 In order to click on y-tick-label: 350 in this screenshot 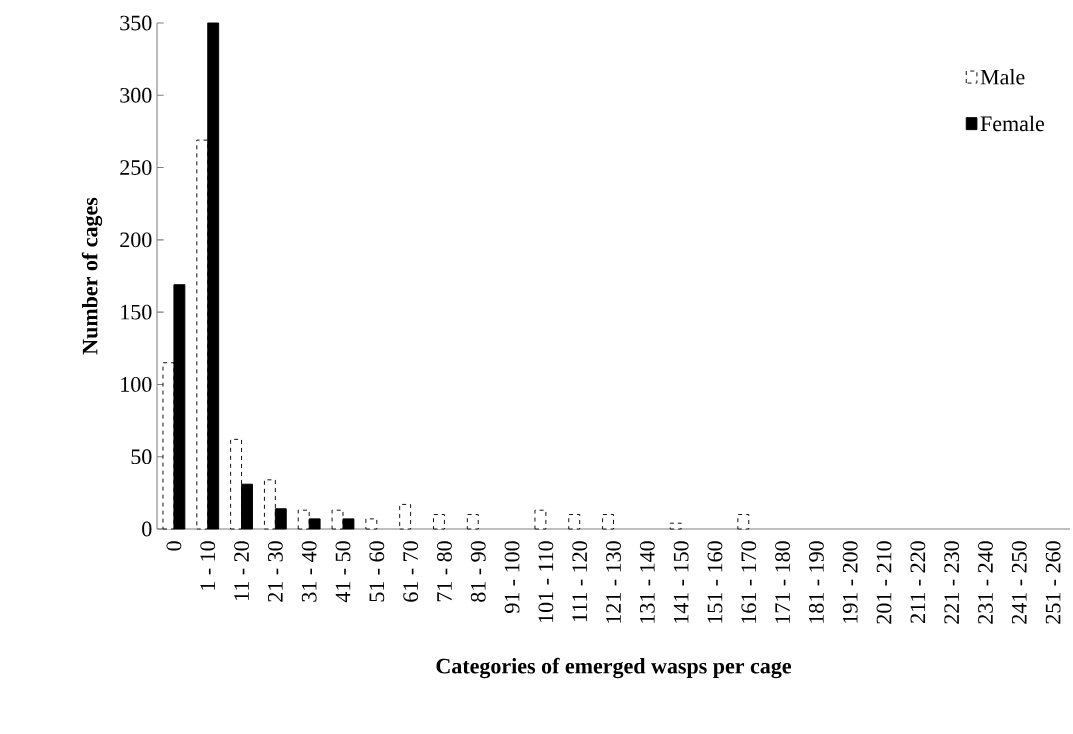, I will do `click(136, 23)`.